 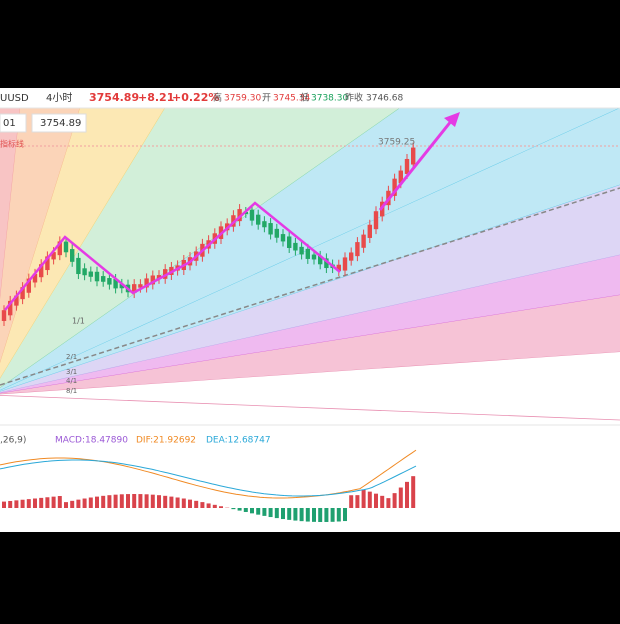 What do you see at coordinates (354, 98) in the screenshot?
I see `prev-close-label: 昨收` at bounding box center [354, 98].